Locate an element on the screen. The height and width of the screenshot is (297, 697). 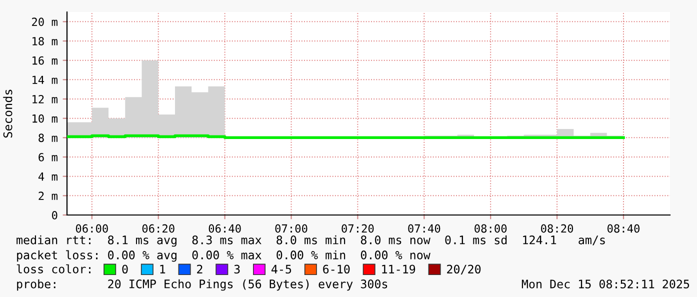
text: packet loss: 0.00 % avg 0.00 % max 0.00 % min 0.00 % now is located at coordinates (223, 256).